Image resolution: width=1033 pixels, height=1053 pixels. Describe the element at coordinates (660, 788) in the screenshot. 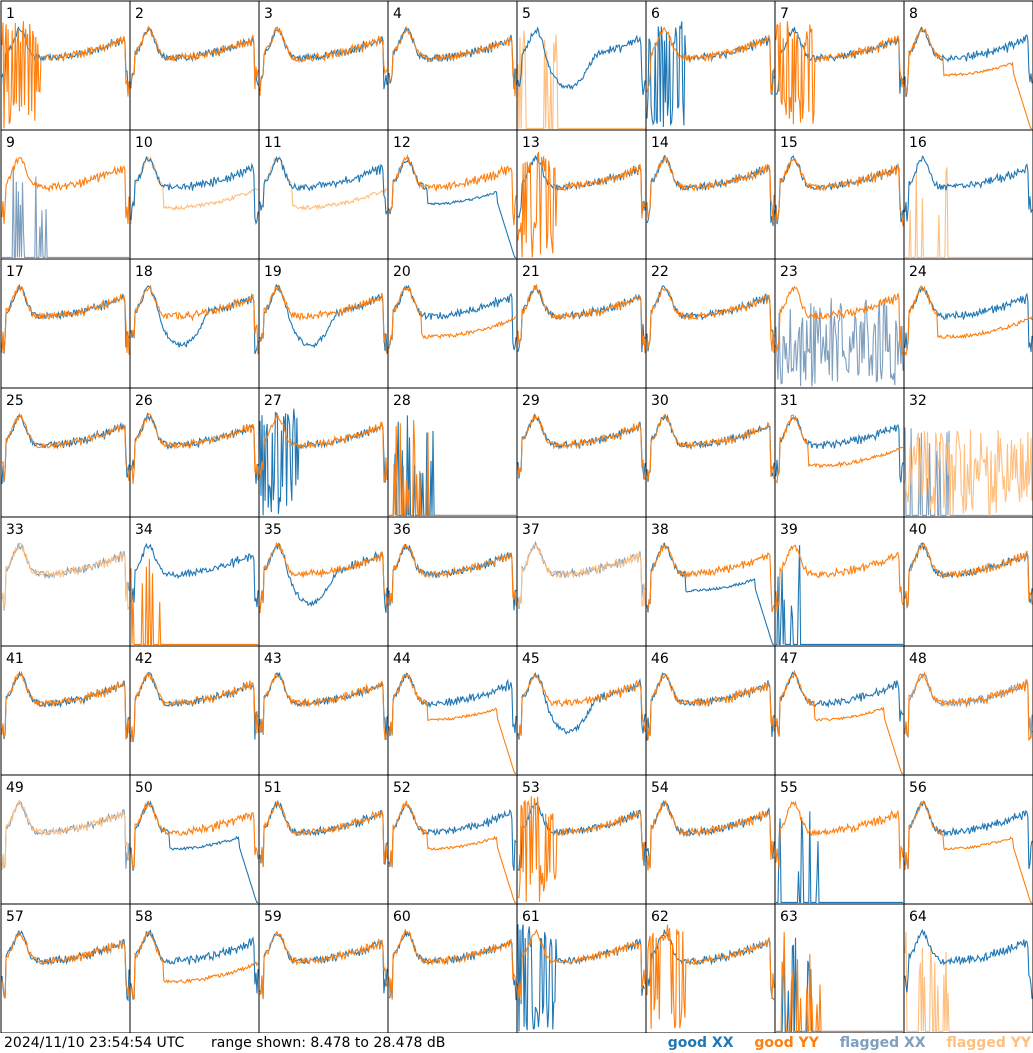

I see `panel-label: 54` at that location.